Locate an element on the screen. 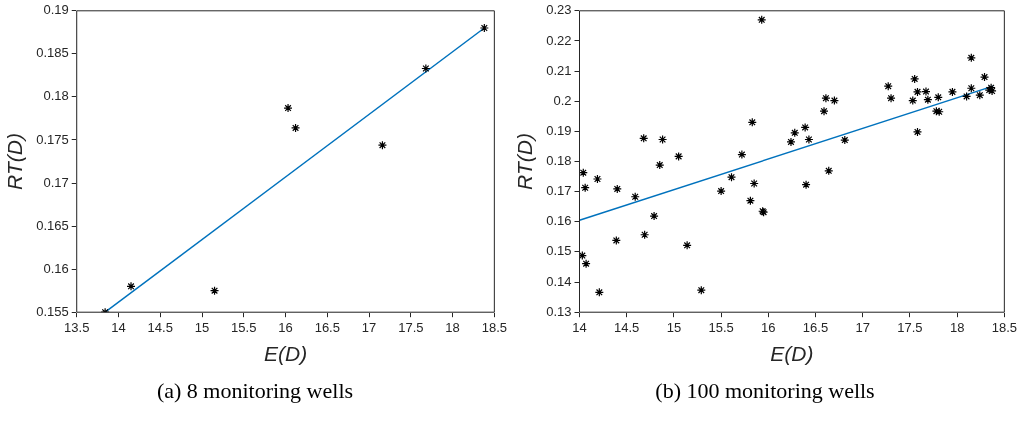 This screenshot has width=1021, height=423. x-tick-label: 14.5 is located at coordinates (160, 327).